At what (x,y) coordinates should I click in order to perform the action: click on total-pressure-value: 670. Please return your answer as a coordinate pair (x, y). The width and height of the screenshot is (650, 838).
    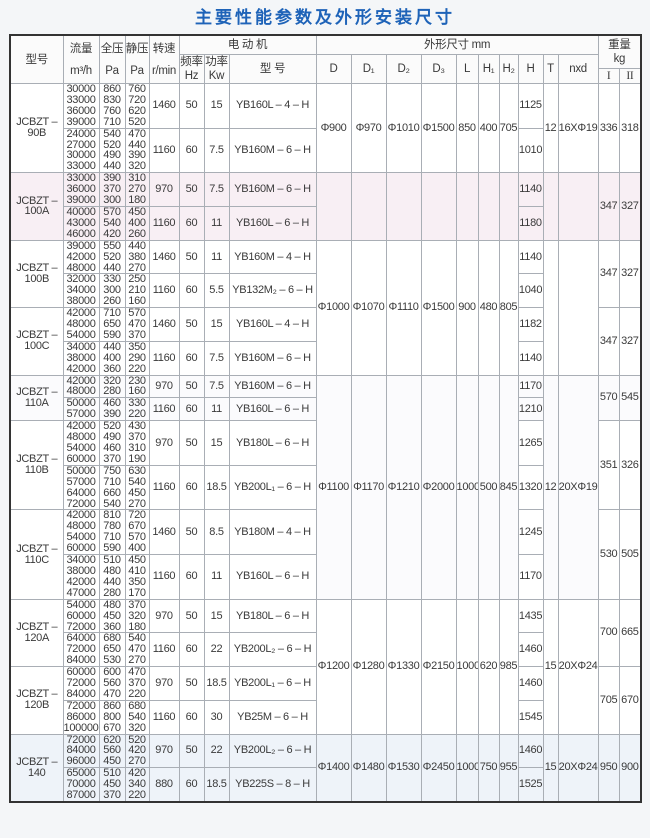
    Looking at the image, I should click on (112, 727).